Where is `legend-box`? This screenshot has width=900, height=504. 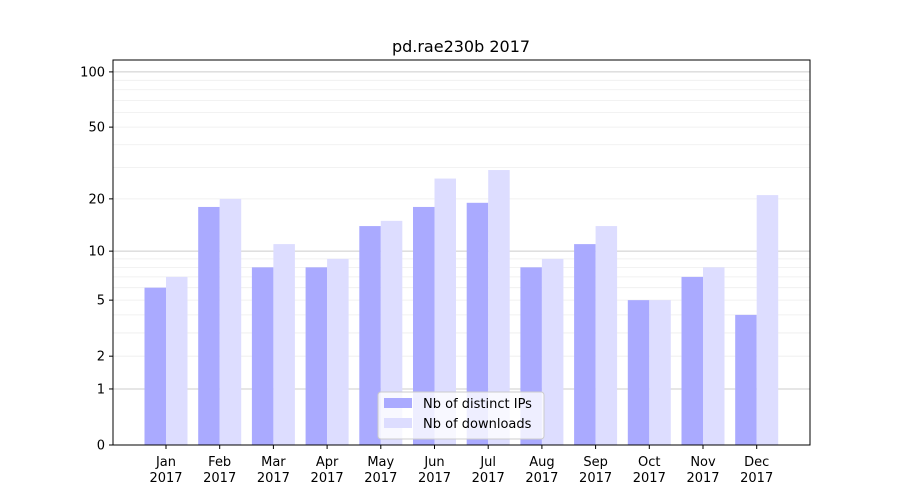 legend-box is located at coordinates (461, 415).